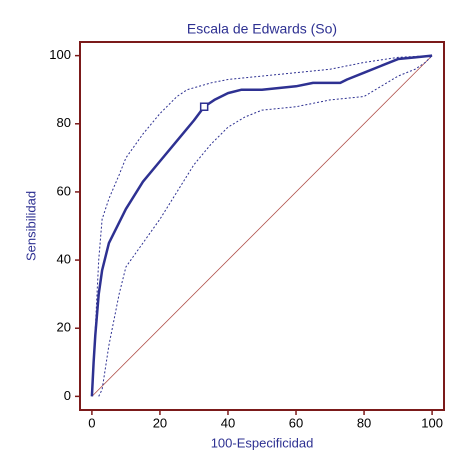 This screenshot has width=474, height=474. I want to click on y-tick-label: 0, so click(67, 395).